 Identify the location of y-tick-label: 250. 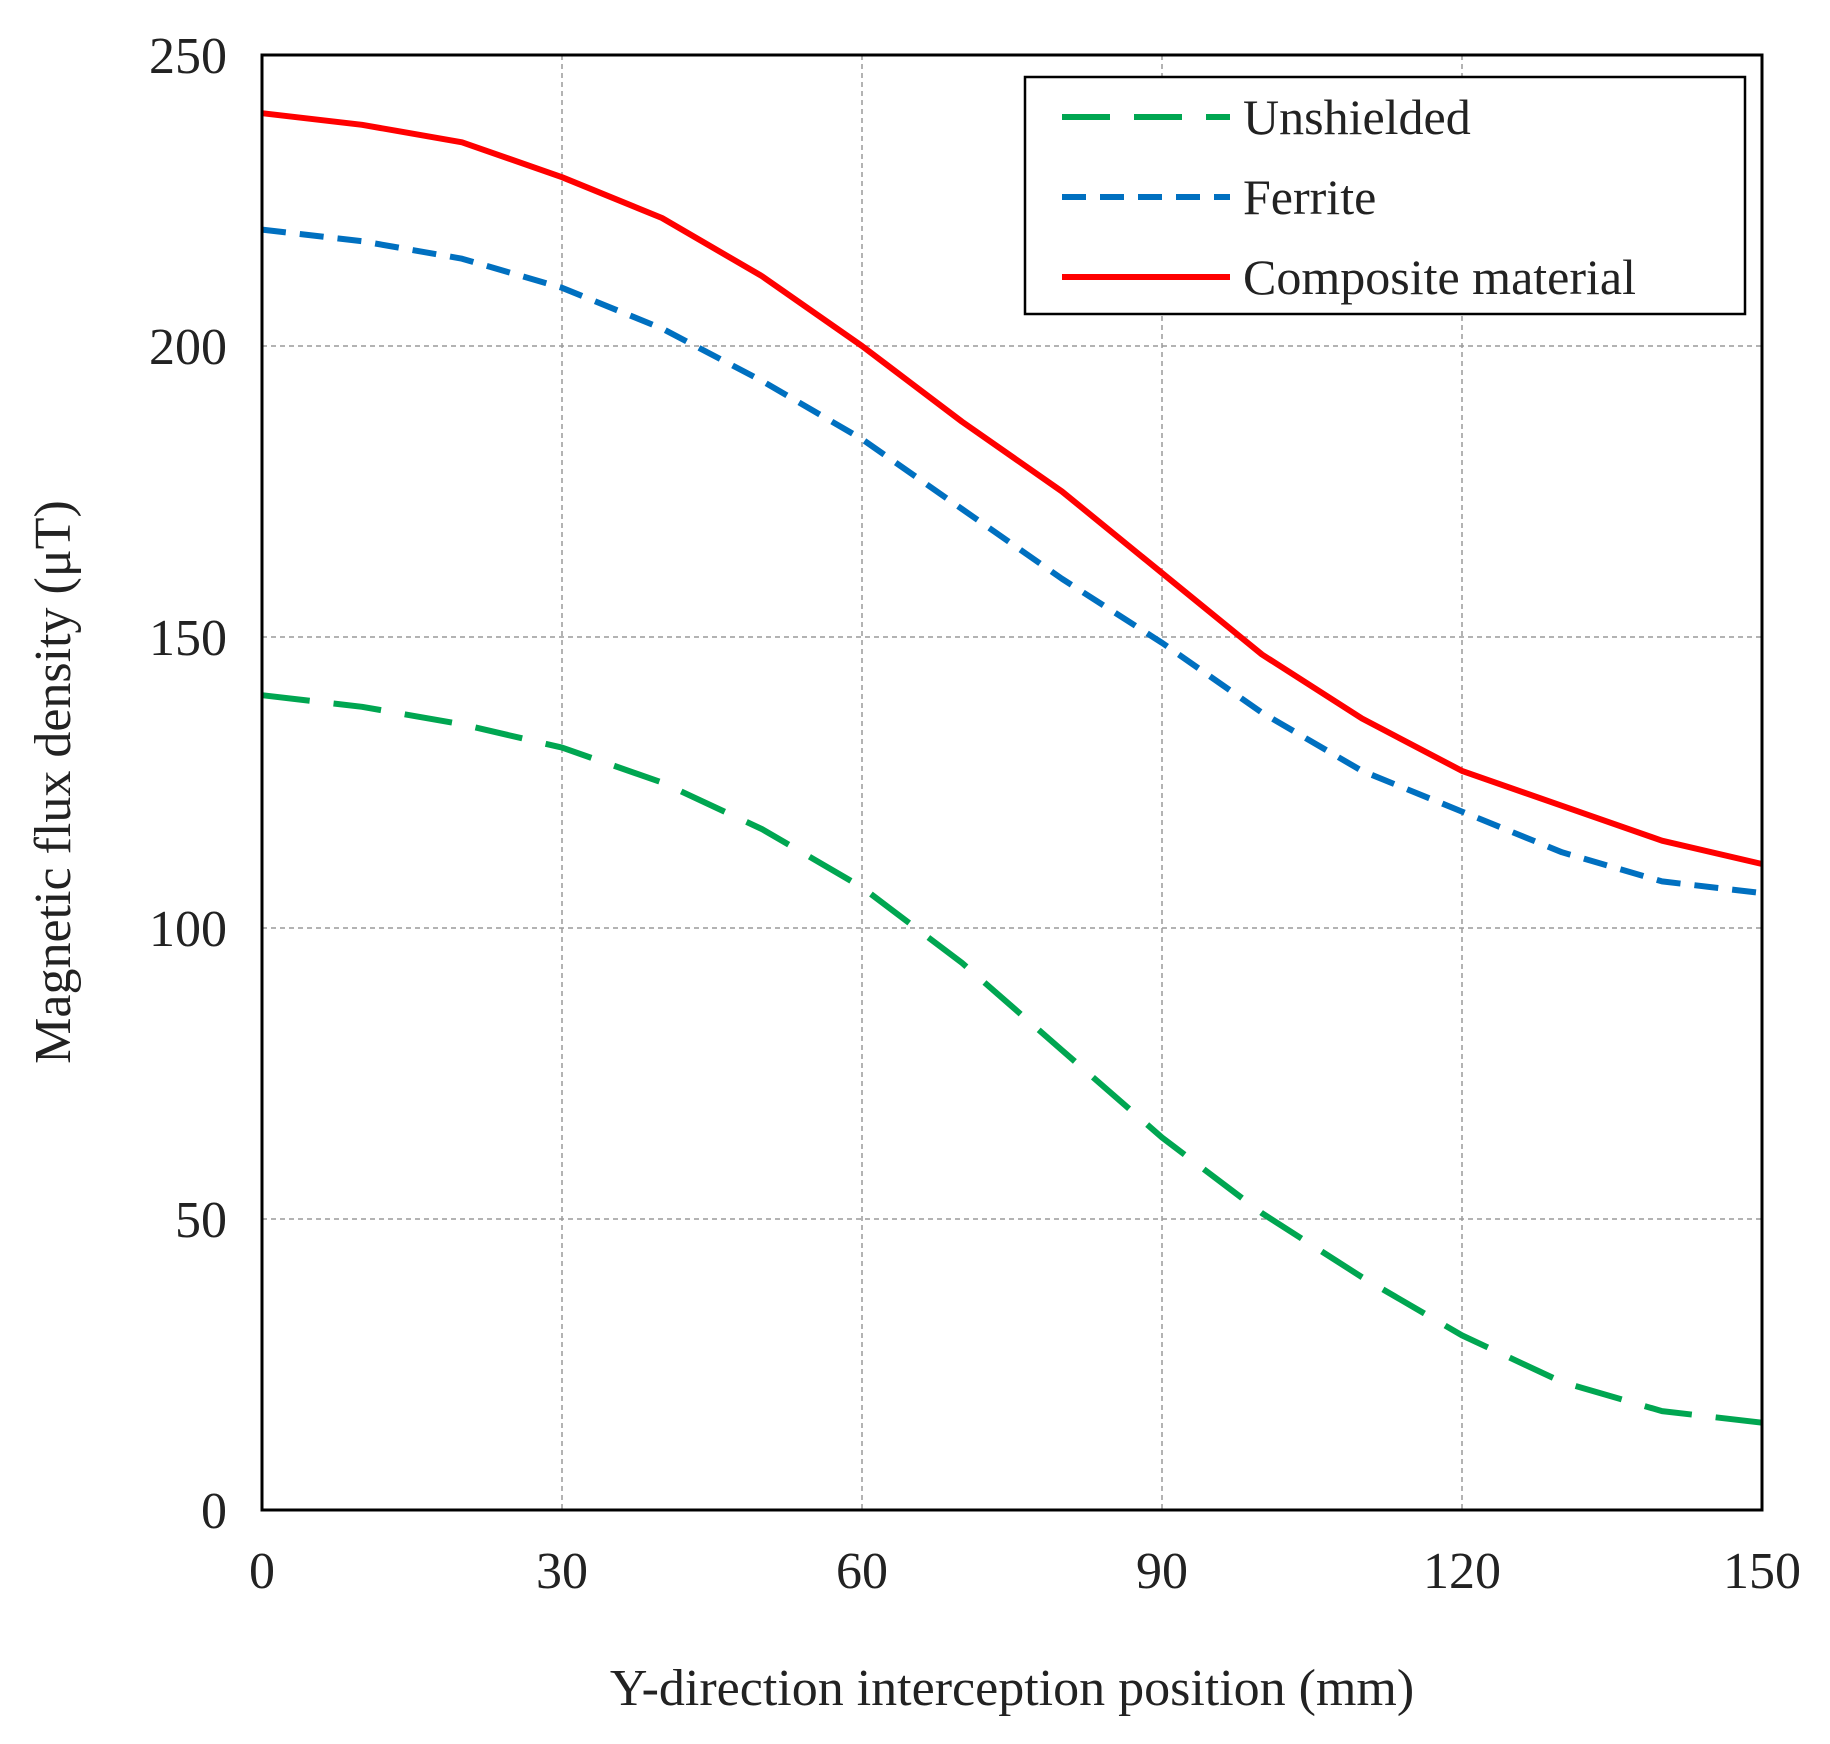
(188, 56).